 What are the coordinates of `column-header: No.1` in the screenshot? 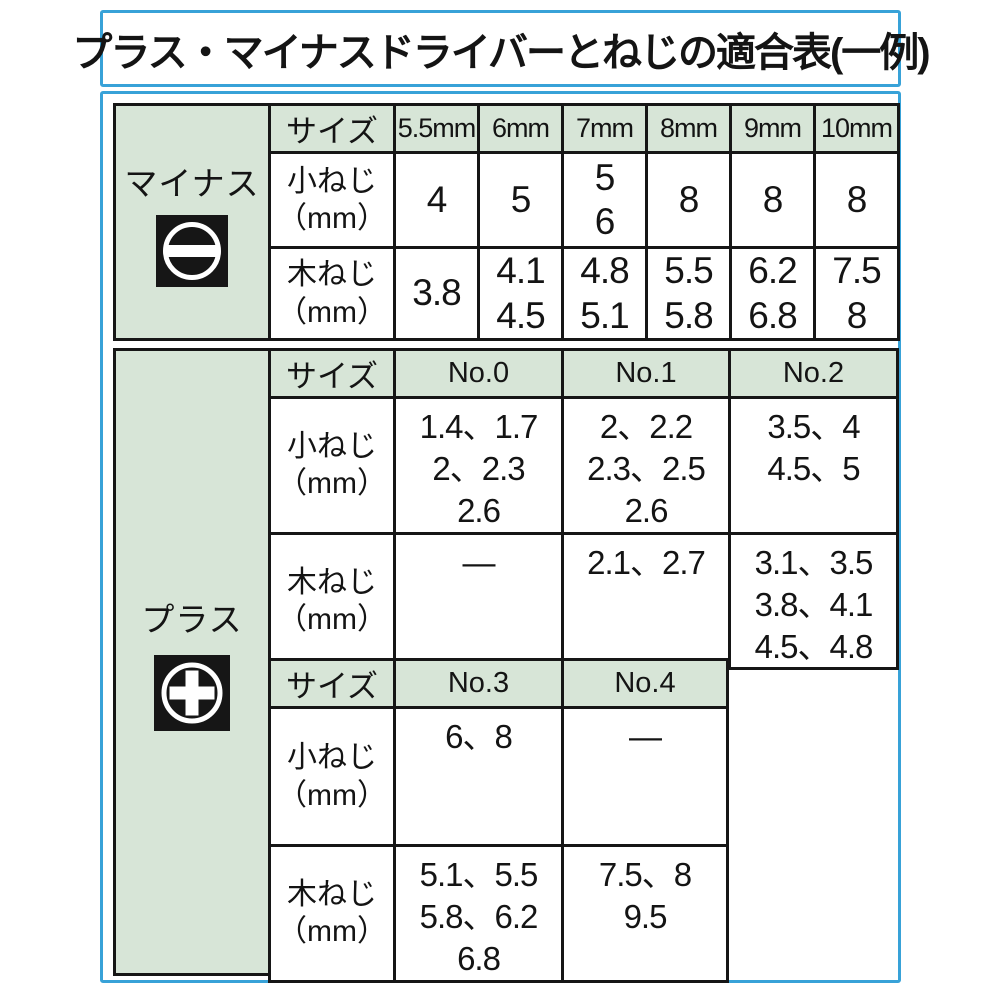 It's located at (646, 373).